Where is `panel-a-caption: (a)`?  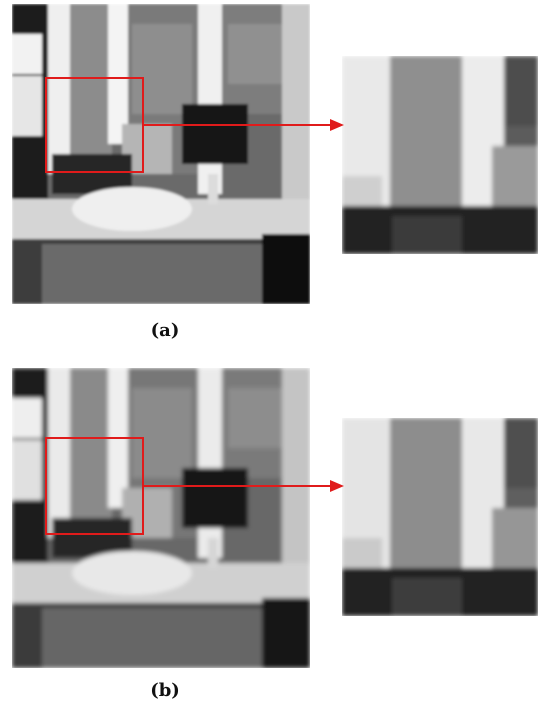
panel-a-caption: (a) is located at coordinates (165, 330).